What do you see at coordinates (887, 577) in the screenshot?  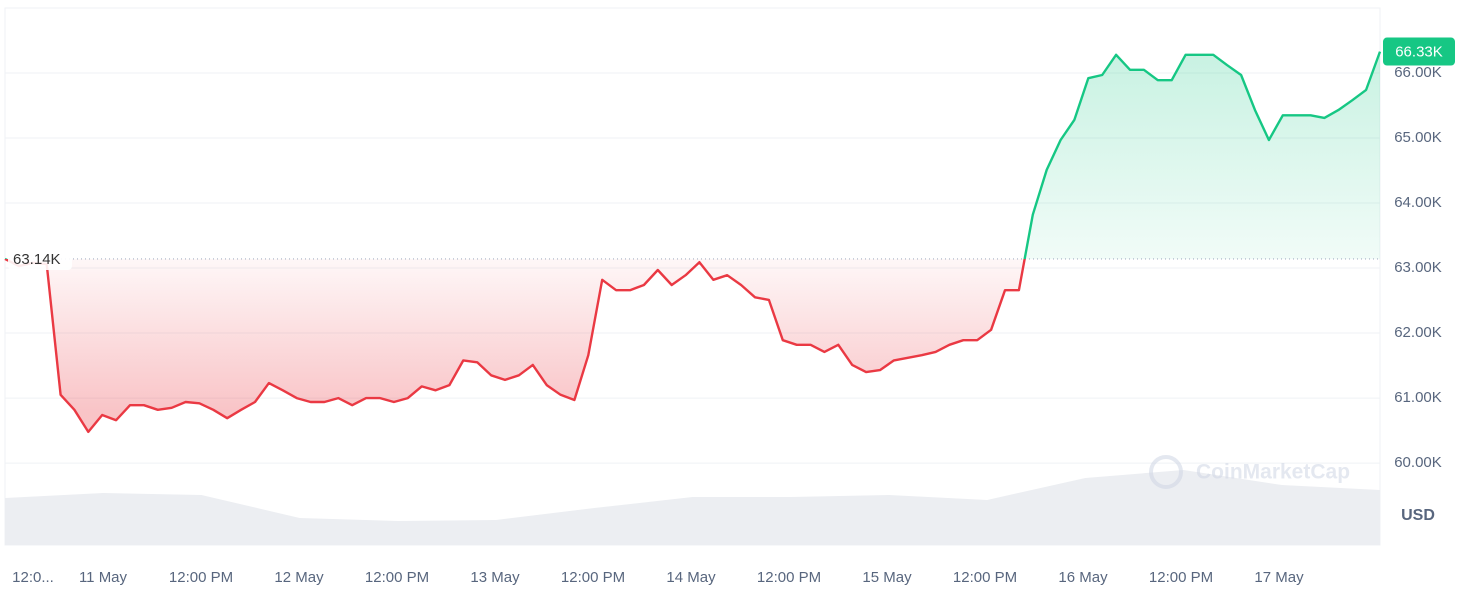 I see `x-tick-label: 15 May` at bounding box center [887, 577].